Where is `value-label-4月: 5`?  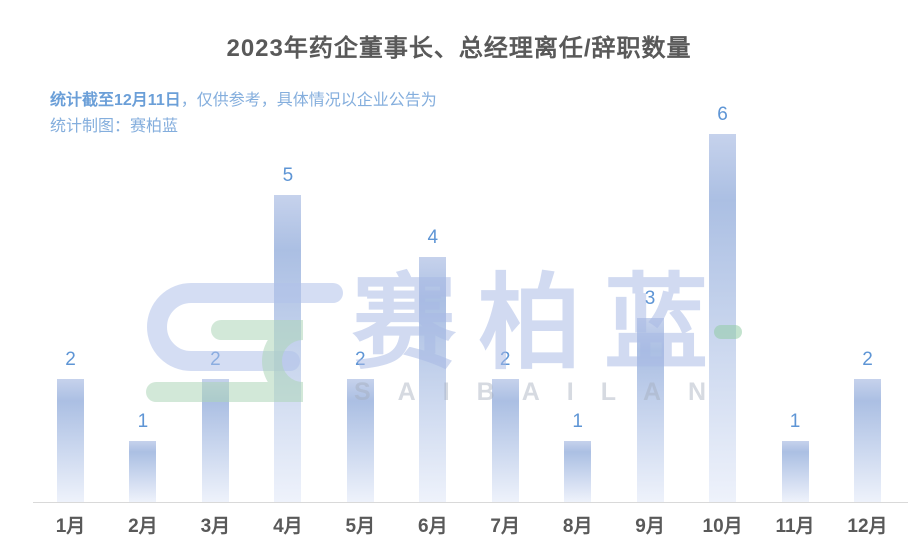 value-label-4月: 5 is located at coordinates (288, 175).